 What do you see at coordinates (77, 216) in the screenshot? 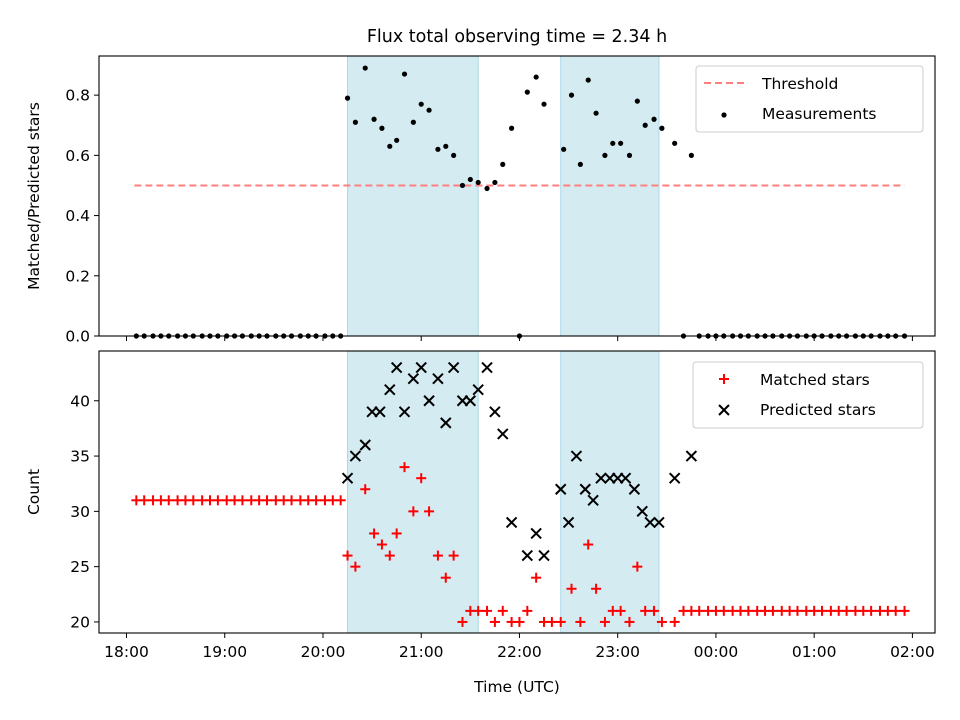
I see `y-tick-label: 0.4` at bounding box center [77, 216].